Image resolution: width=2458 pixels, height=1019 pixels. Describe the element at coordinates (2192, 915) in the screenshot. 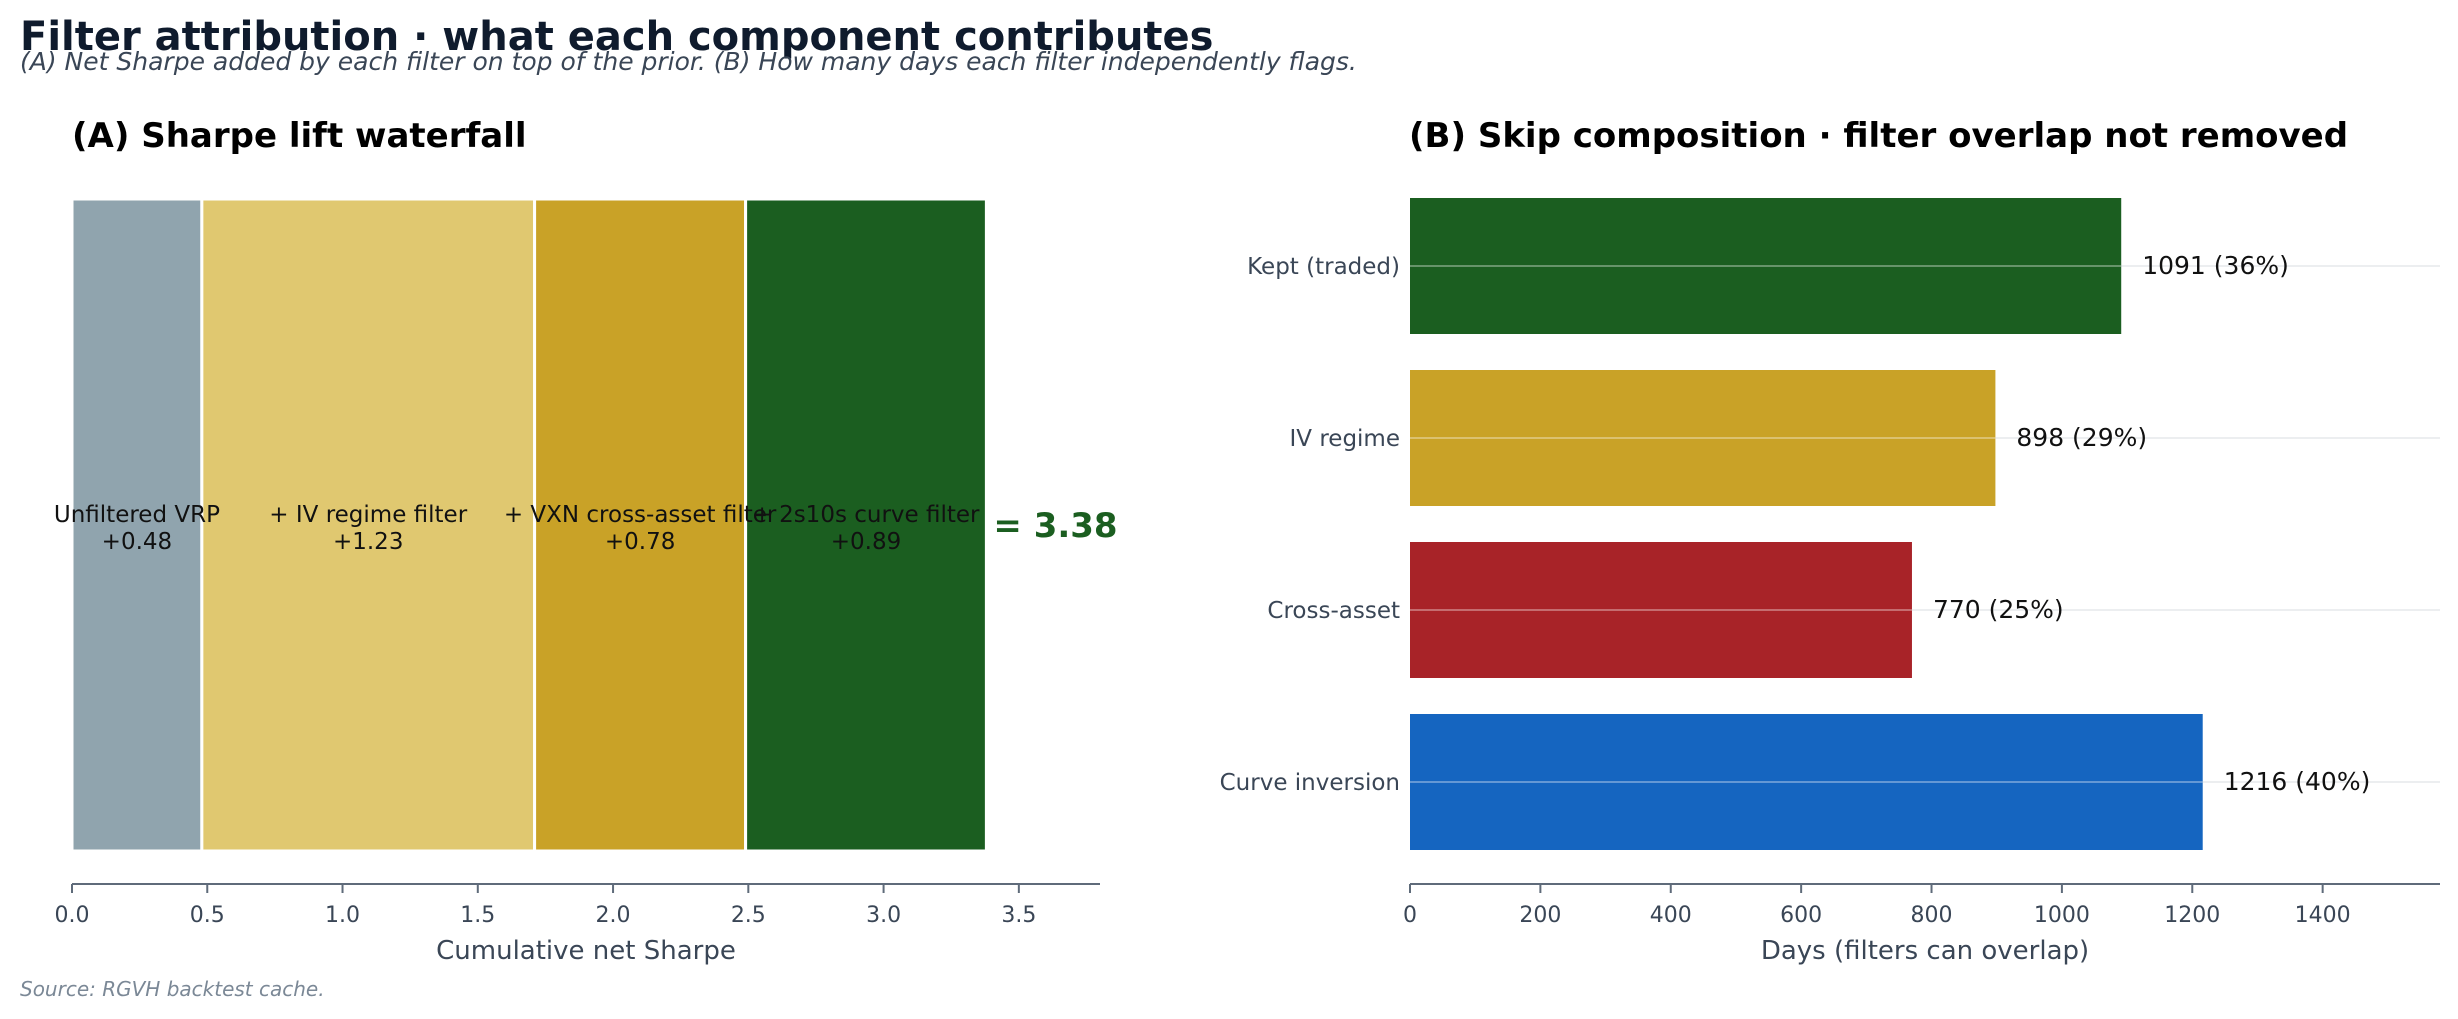

I see `panel-b-tick-label: 1200` at that location.